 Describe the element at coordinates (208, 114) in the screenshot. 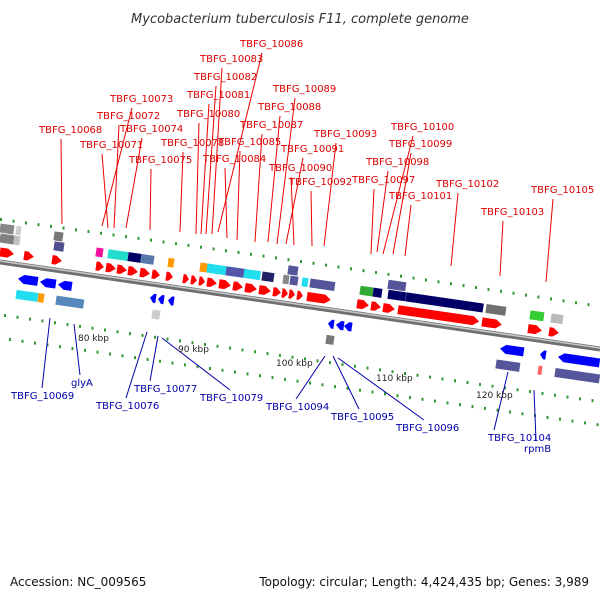

I see `gene-label: TBFG_10080` at that location.